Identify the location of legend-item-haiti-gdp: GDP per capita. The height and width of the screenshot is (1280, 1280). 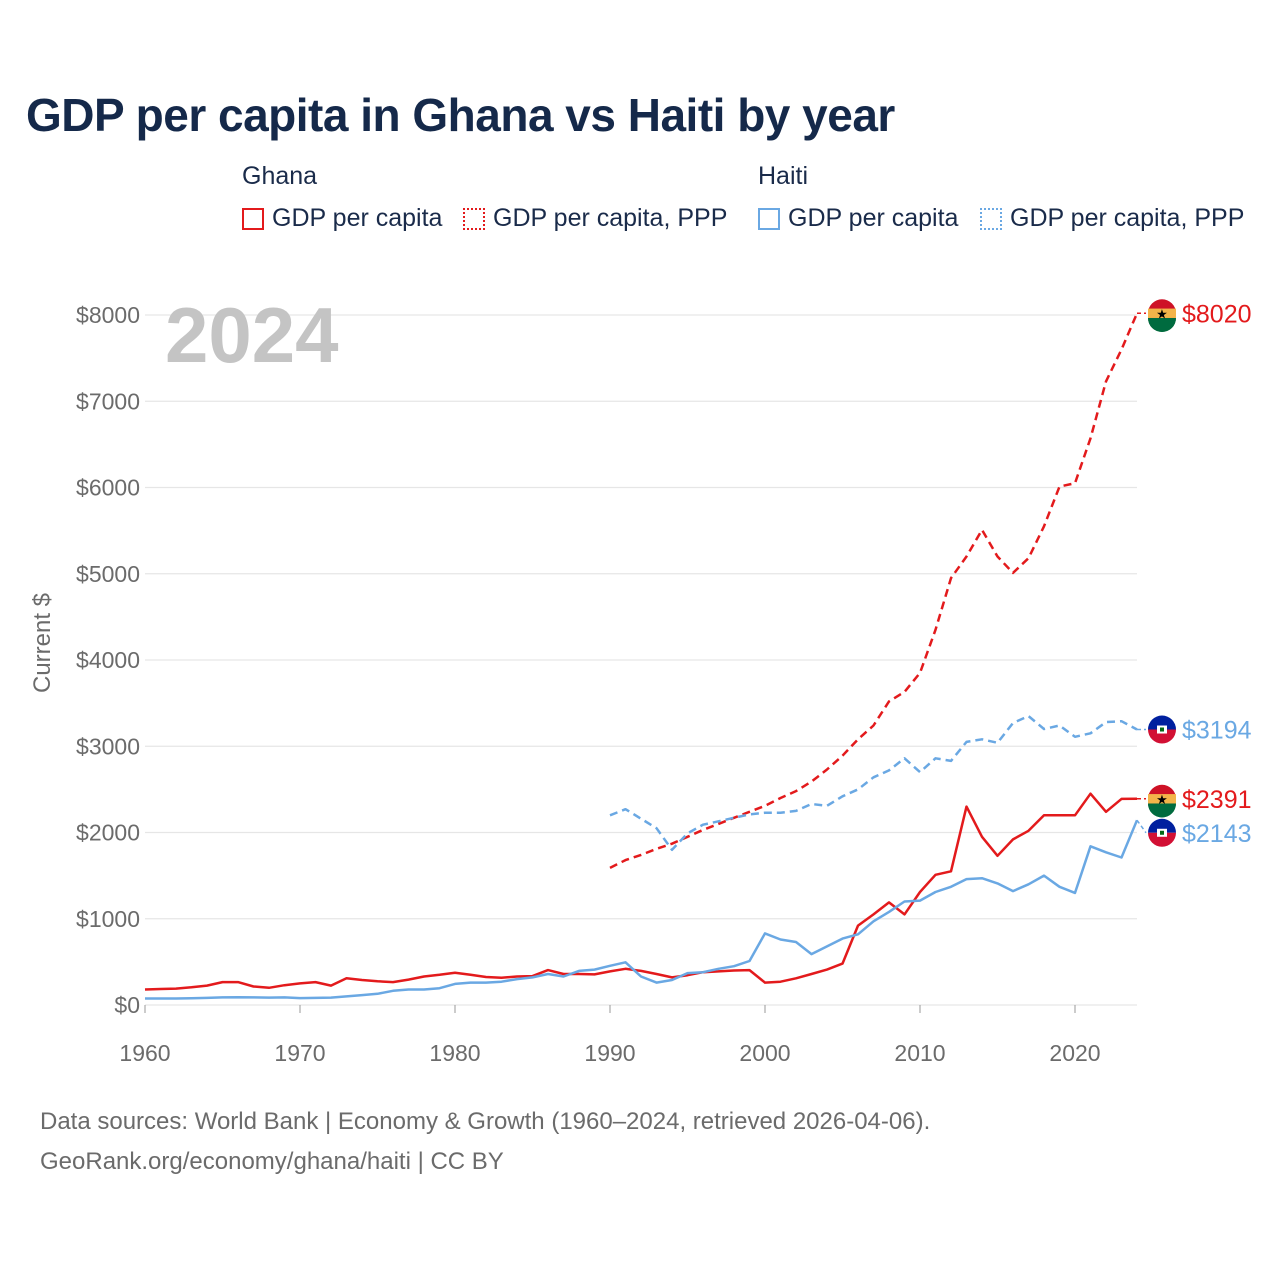
(858, 218).